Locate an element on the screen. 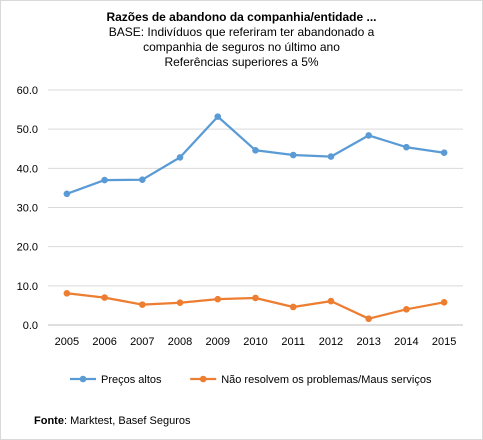 The image size is (483, 440). x-tick-label: 2012 is located at coordinates (331, 342).